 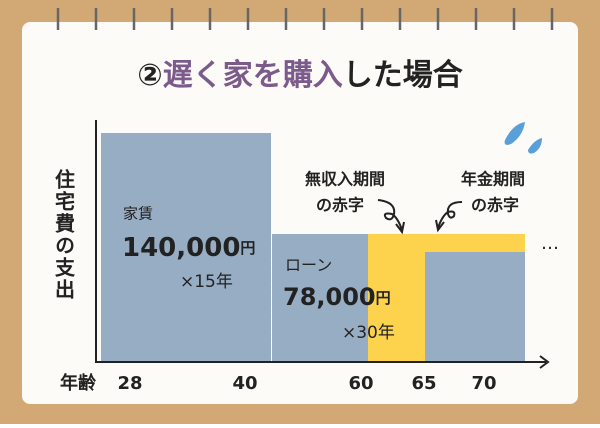 What do you see at coordinates (495, 205) in the screenshot?
I see `pension-line2: の赤字` at bounding box center [495, 205].